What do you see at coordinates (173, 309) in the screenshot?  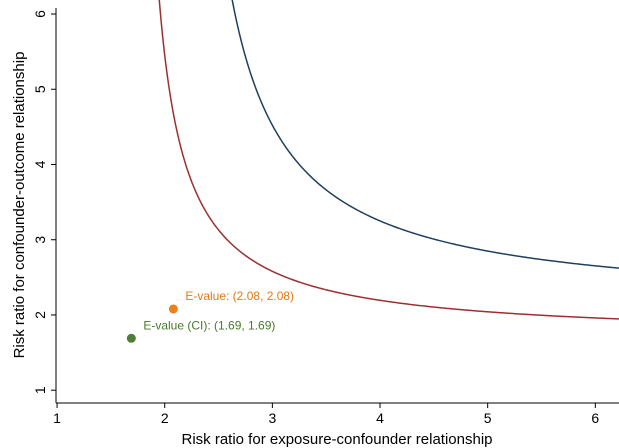 I see `evalue-point` at bounding box center [173, 309].